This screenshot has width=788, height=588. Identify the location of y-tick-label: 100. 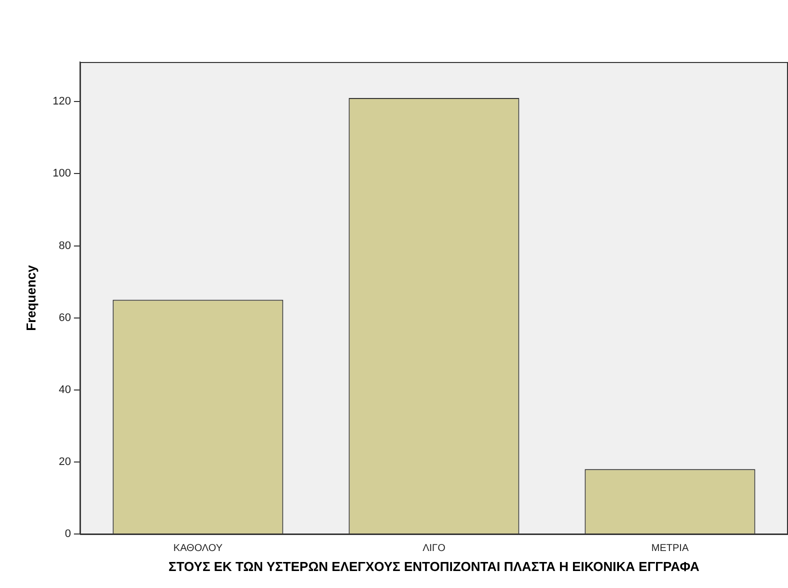
(61, 174).